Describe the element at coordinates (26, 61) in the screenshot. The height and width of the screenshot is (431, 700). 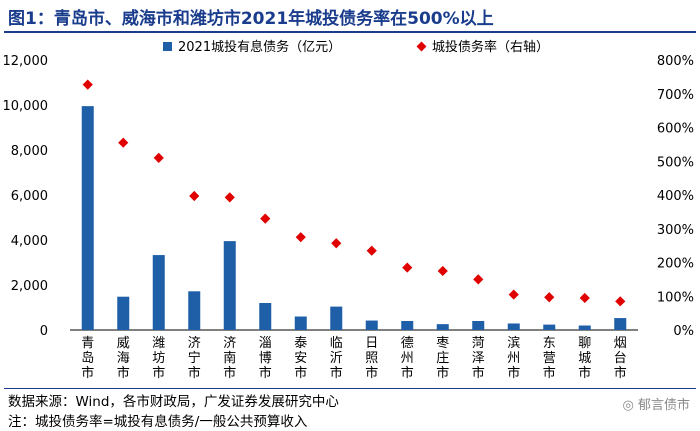
I see `left-tick-label: 12,000` at that location.